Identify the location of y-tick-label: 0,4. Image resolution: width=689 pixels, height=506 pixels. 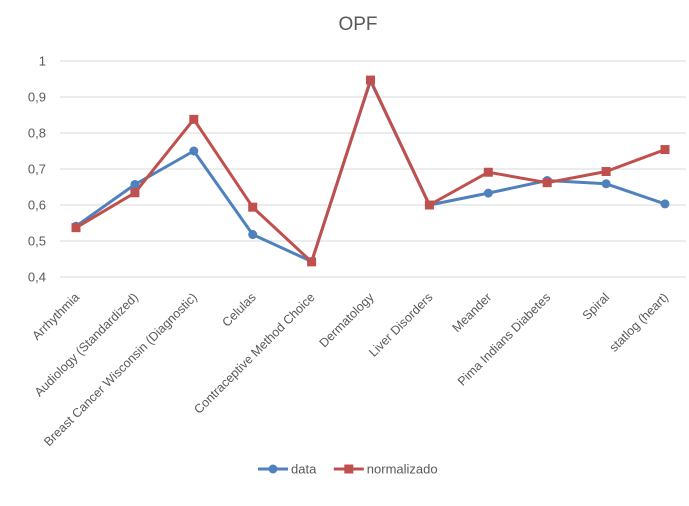
(37, 277).